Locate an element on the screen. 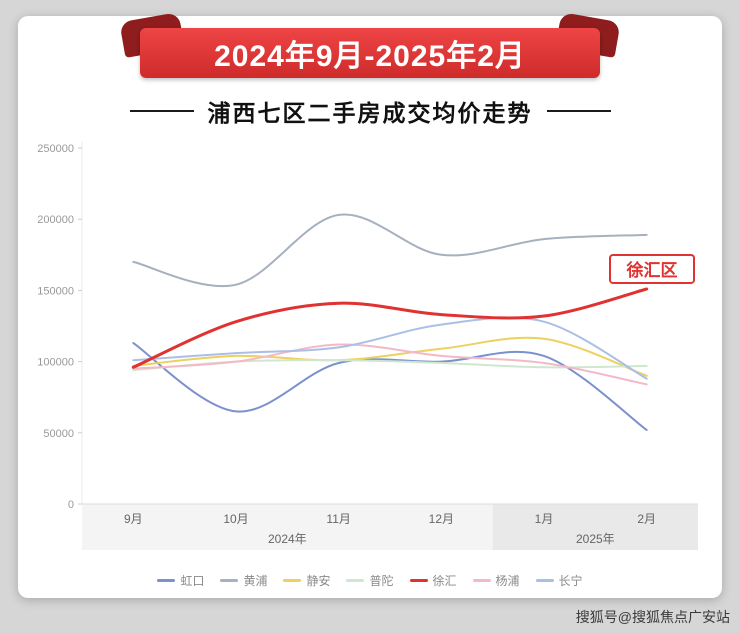  chart-title-row: 浦西七区二手房成交均价走势 is located at coordinates (370, 111).